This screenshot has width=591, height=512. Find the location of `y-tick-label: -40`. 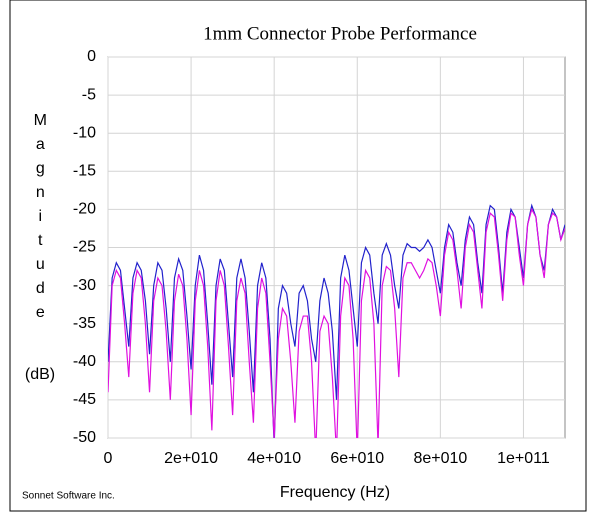

y-tick-label: -40 is located at coordinates (84, 361).